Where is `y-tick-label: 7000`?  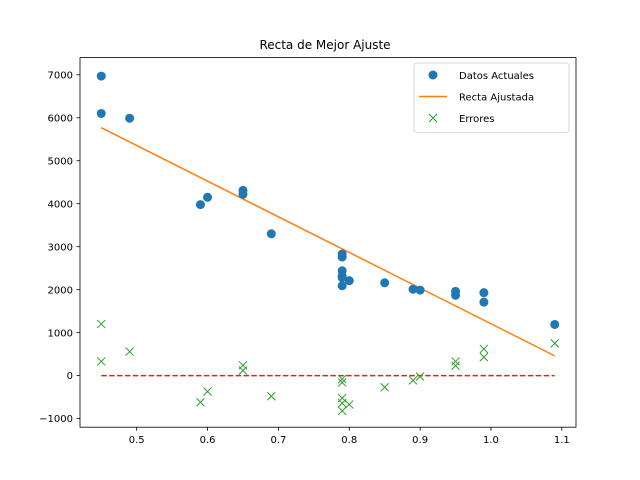
y-tick-label: 7000 is located at coordinates (60, 75).